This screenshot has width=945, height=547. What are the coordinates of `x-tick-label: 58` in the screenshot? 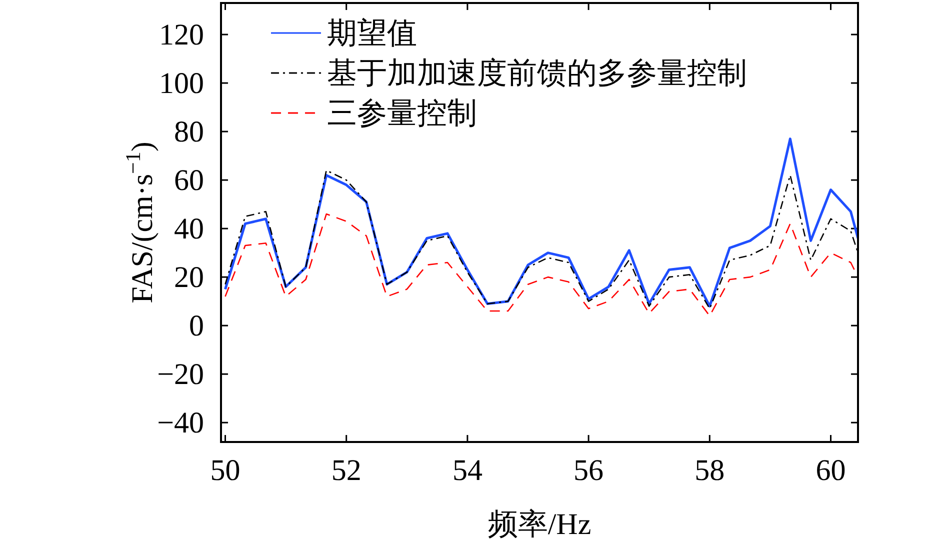 It's located at (709, 470).